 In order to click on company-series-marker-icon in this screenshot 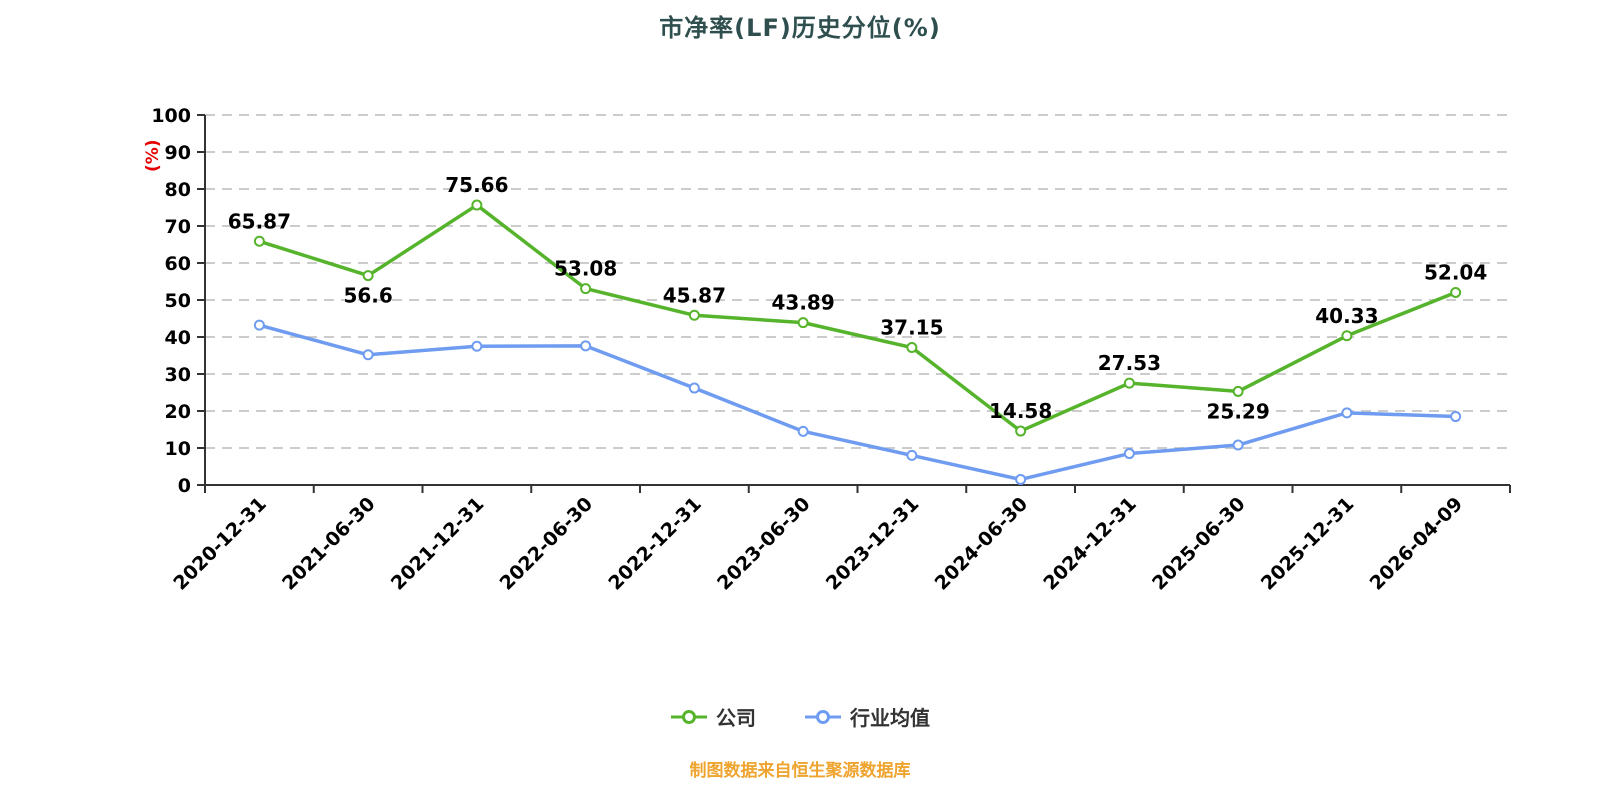, I will do `click(689, 716)`.